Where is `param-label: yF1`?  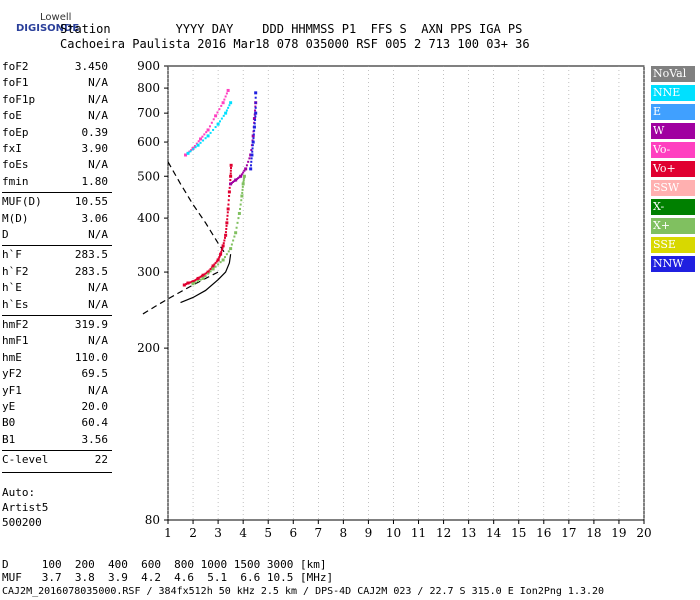
param-label: yF1 is located at coordinates (12, 390).